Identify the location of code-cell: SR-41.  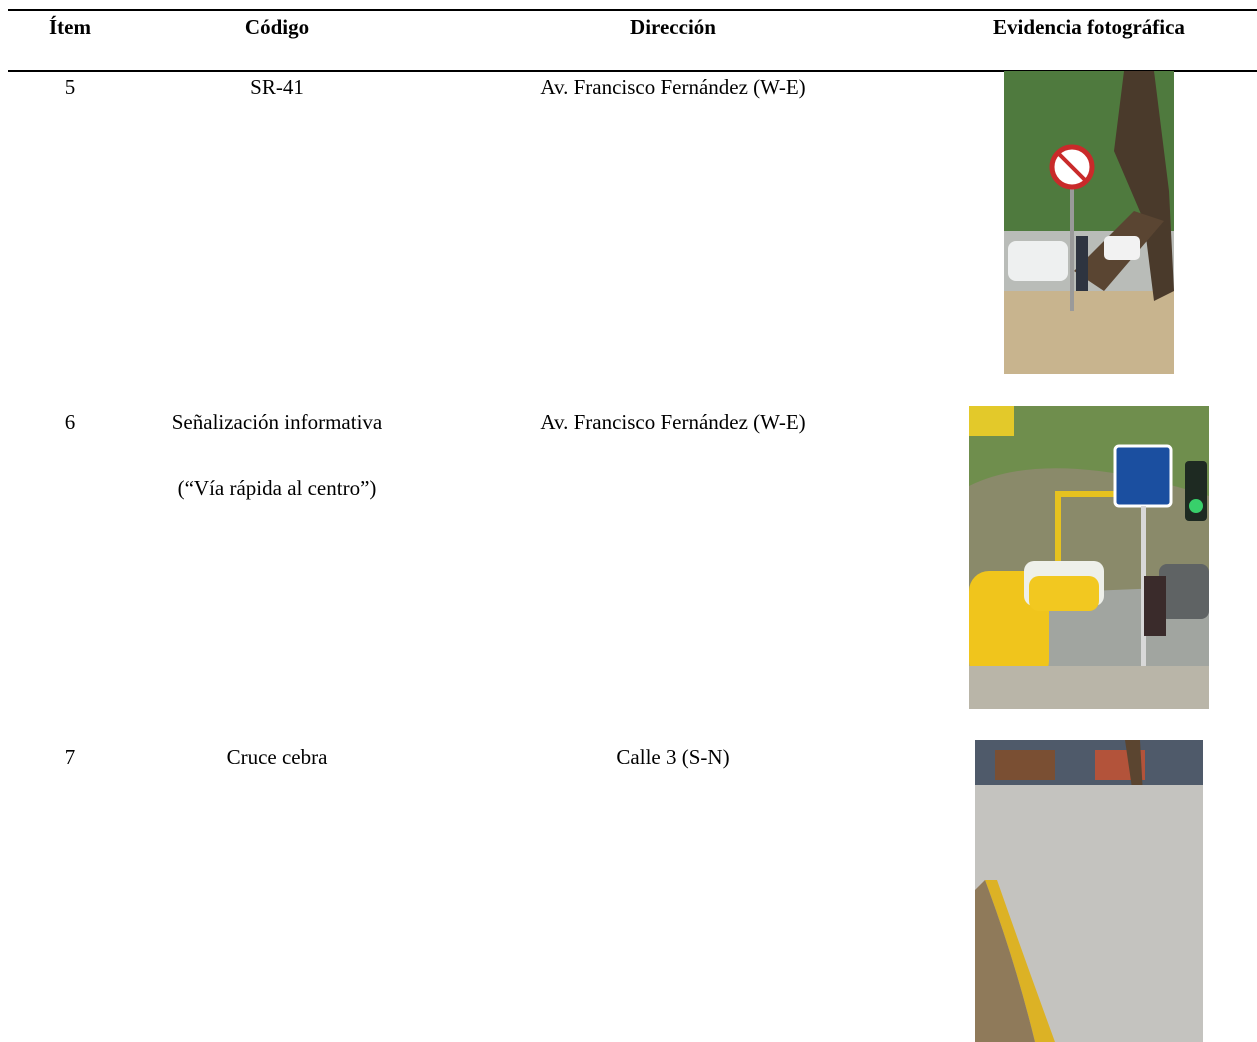
(277, 87).